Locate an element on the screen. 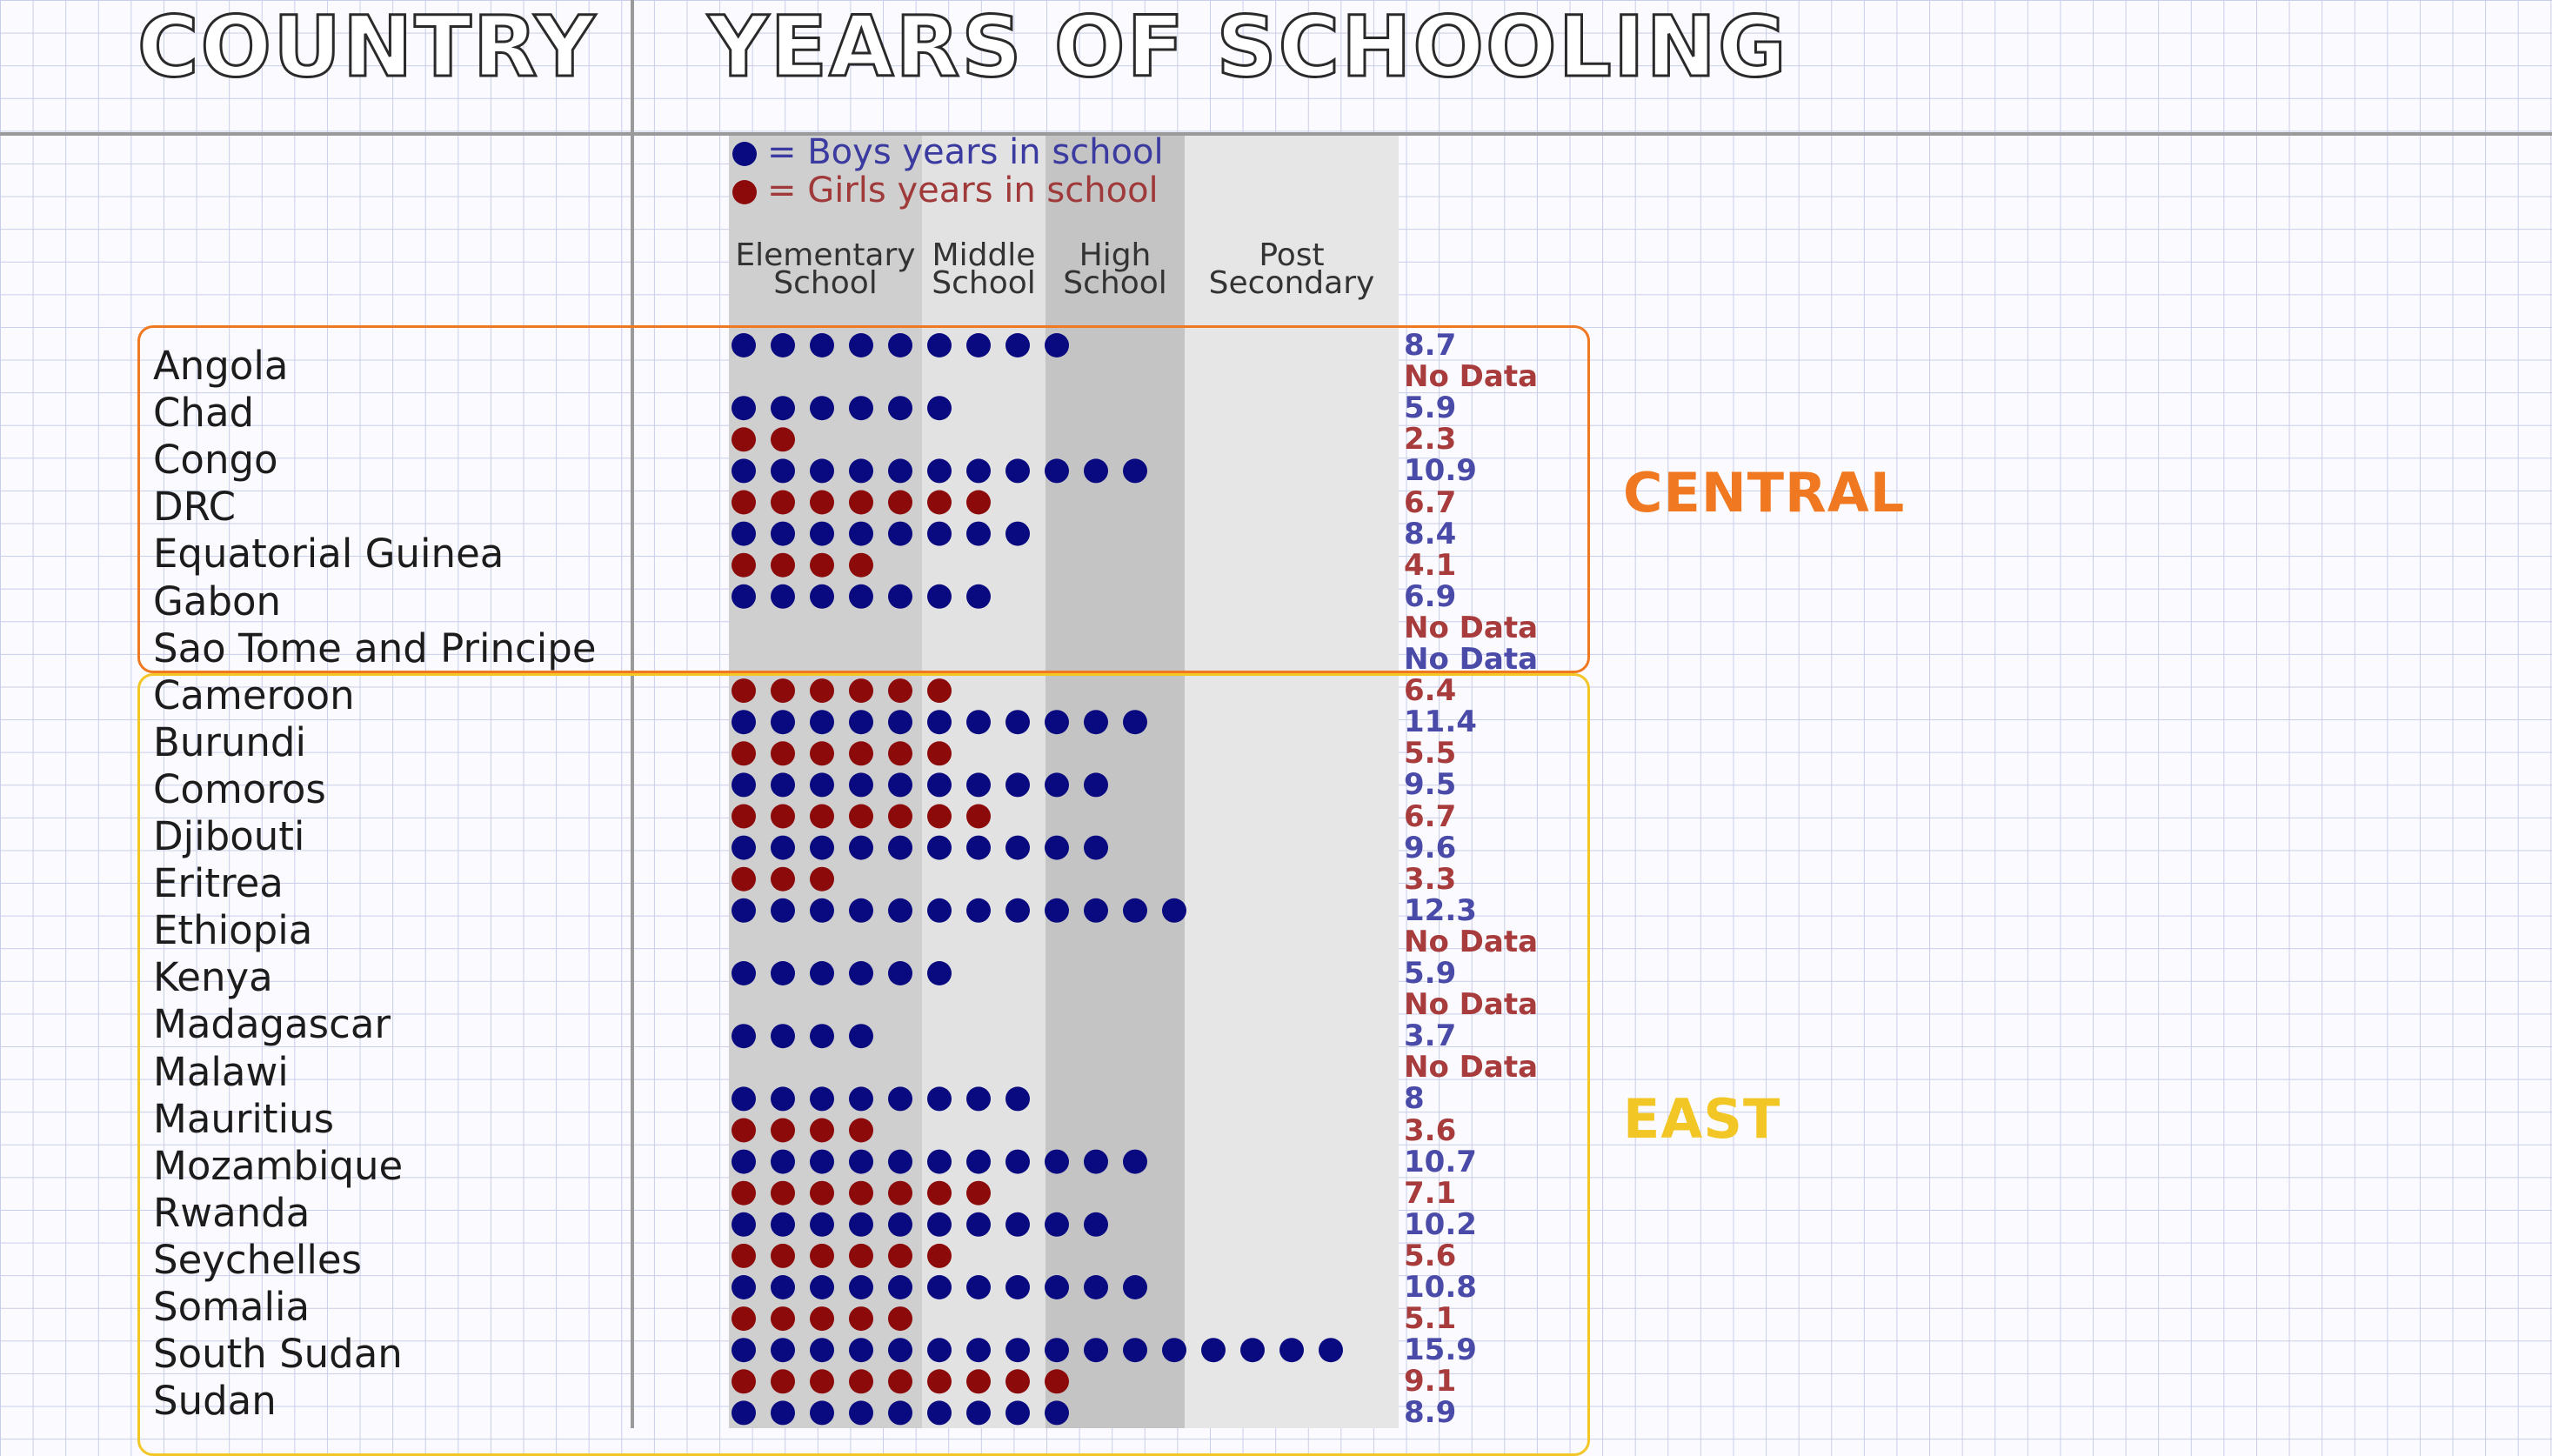 The width and height of the screenshot is (2552, 1456). stage-elementary-line1: Elementary is located at coordinates (825, 255).